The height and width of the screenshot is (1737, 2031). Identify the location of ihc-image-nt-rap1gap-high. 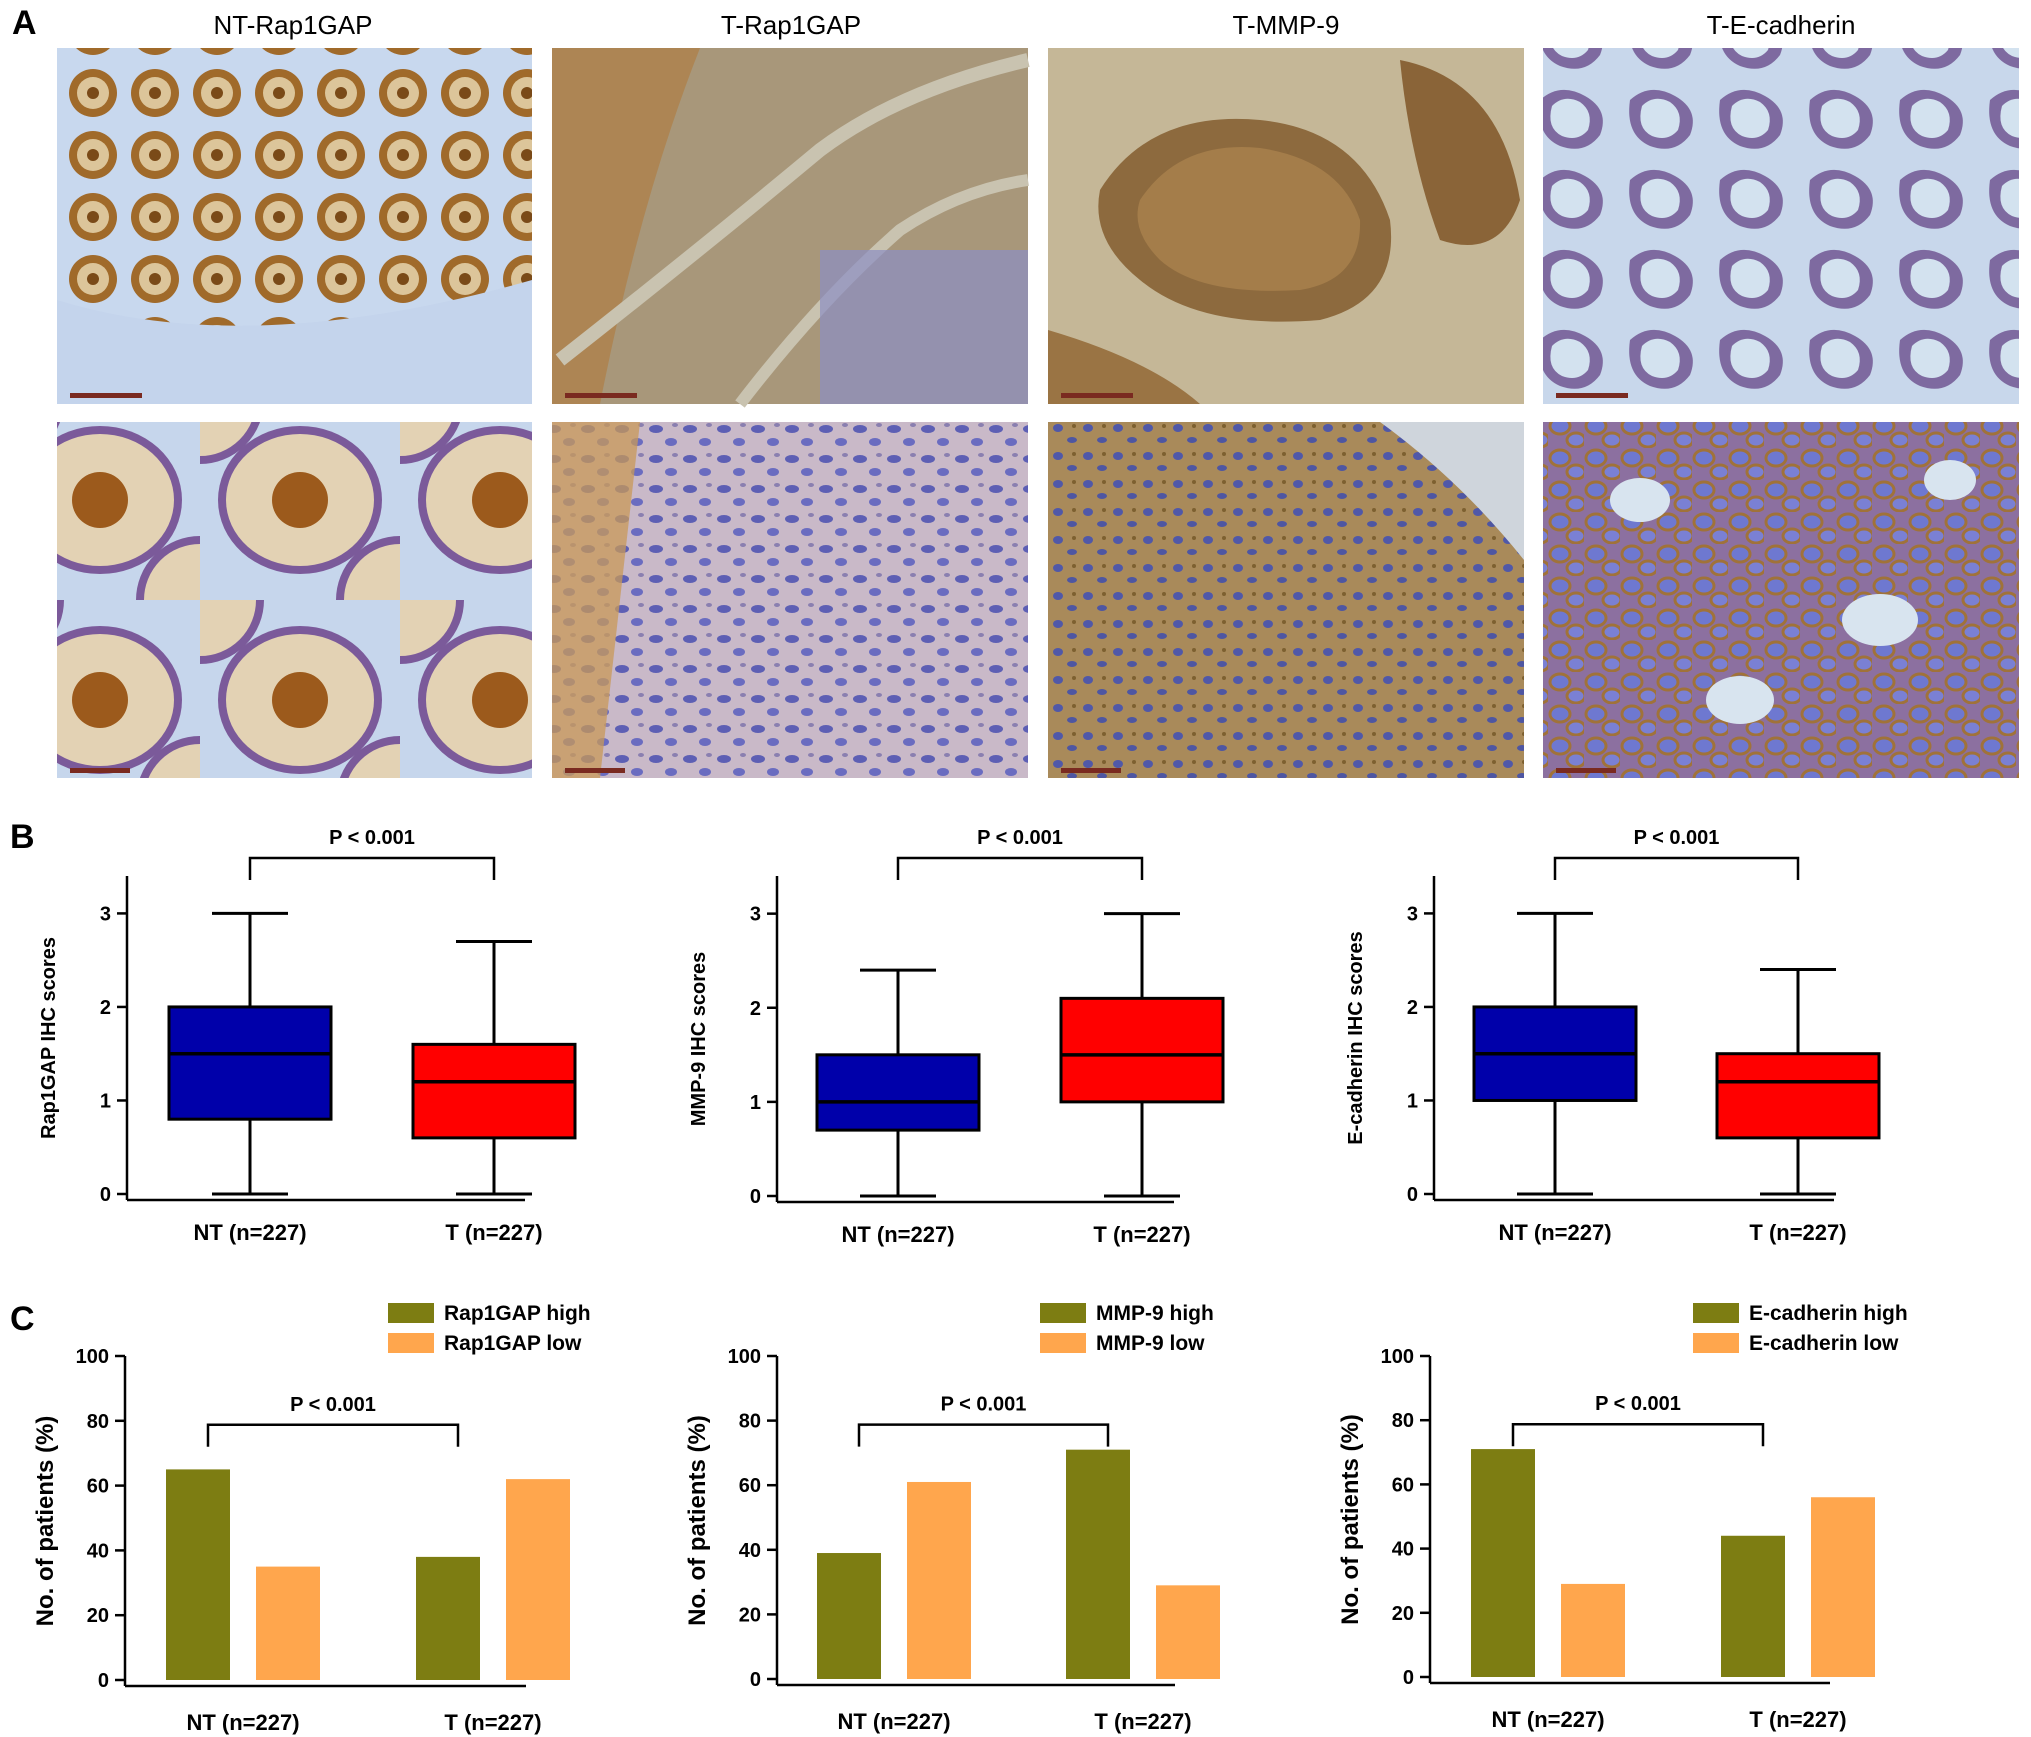
(294, 600).